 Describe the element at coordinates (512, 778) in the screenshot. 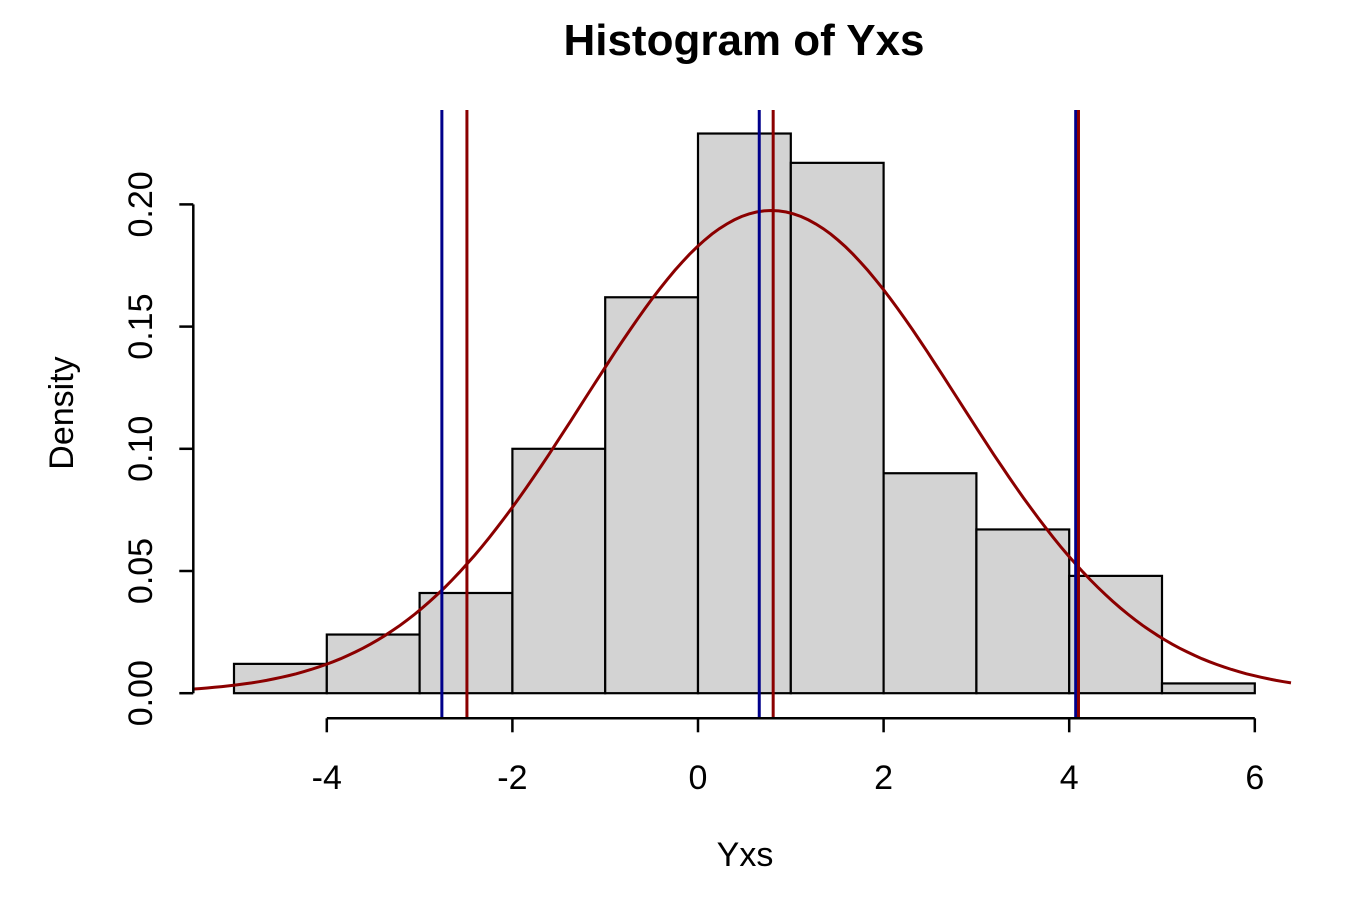

I see `x-tick-label: -2` at that location.